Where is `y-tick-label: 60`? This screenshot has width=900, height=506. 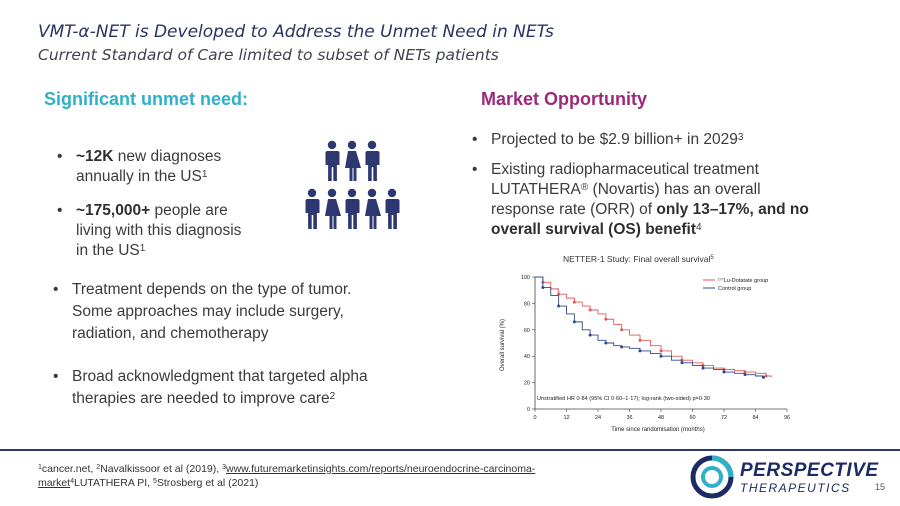
y-tick-label: 60 is located at coordinates (527, 331).